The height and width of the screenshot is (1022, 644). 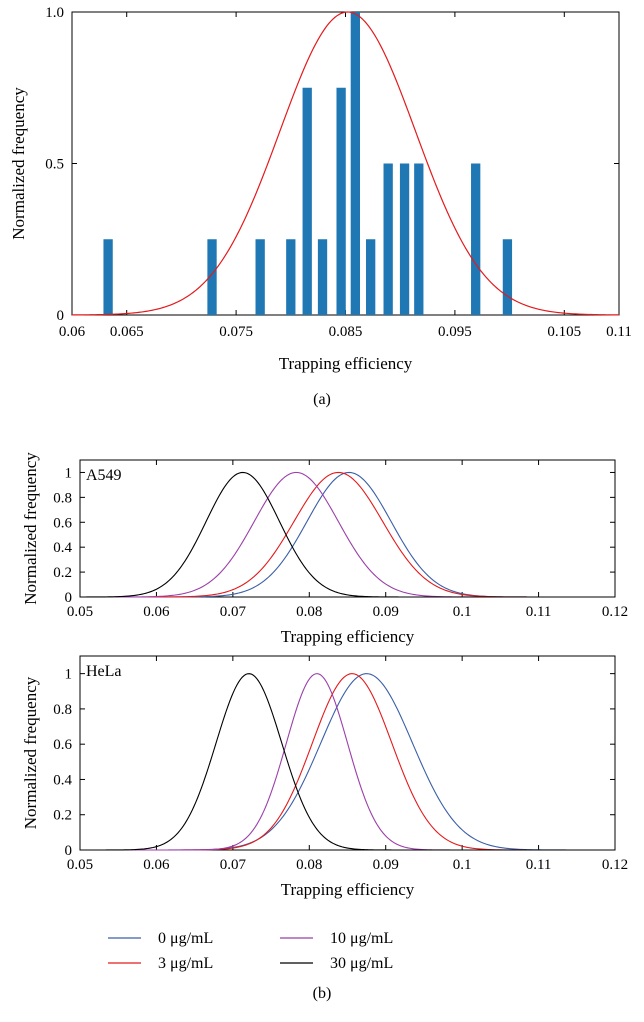 I want to click on x-tick-label: 0.095, so click(x=455, y=332).